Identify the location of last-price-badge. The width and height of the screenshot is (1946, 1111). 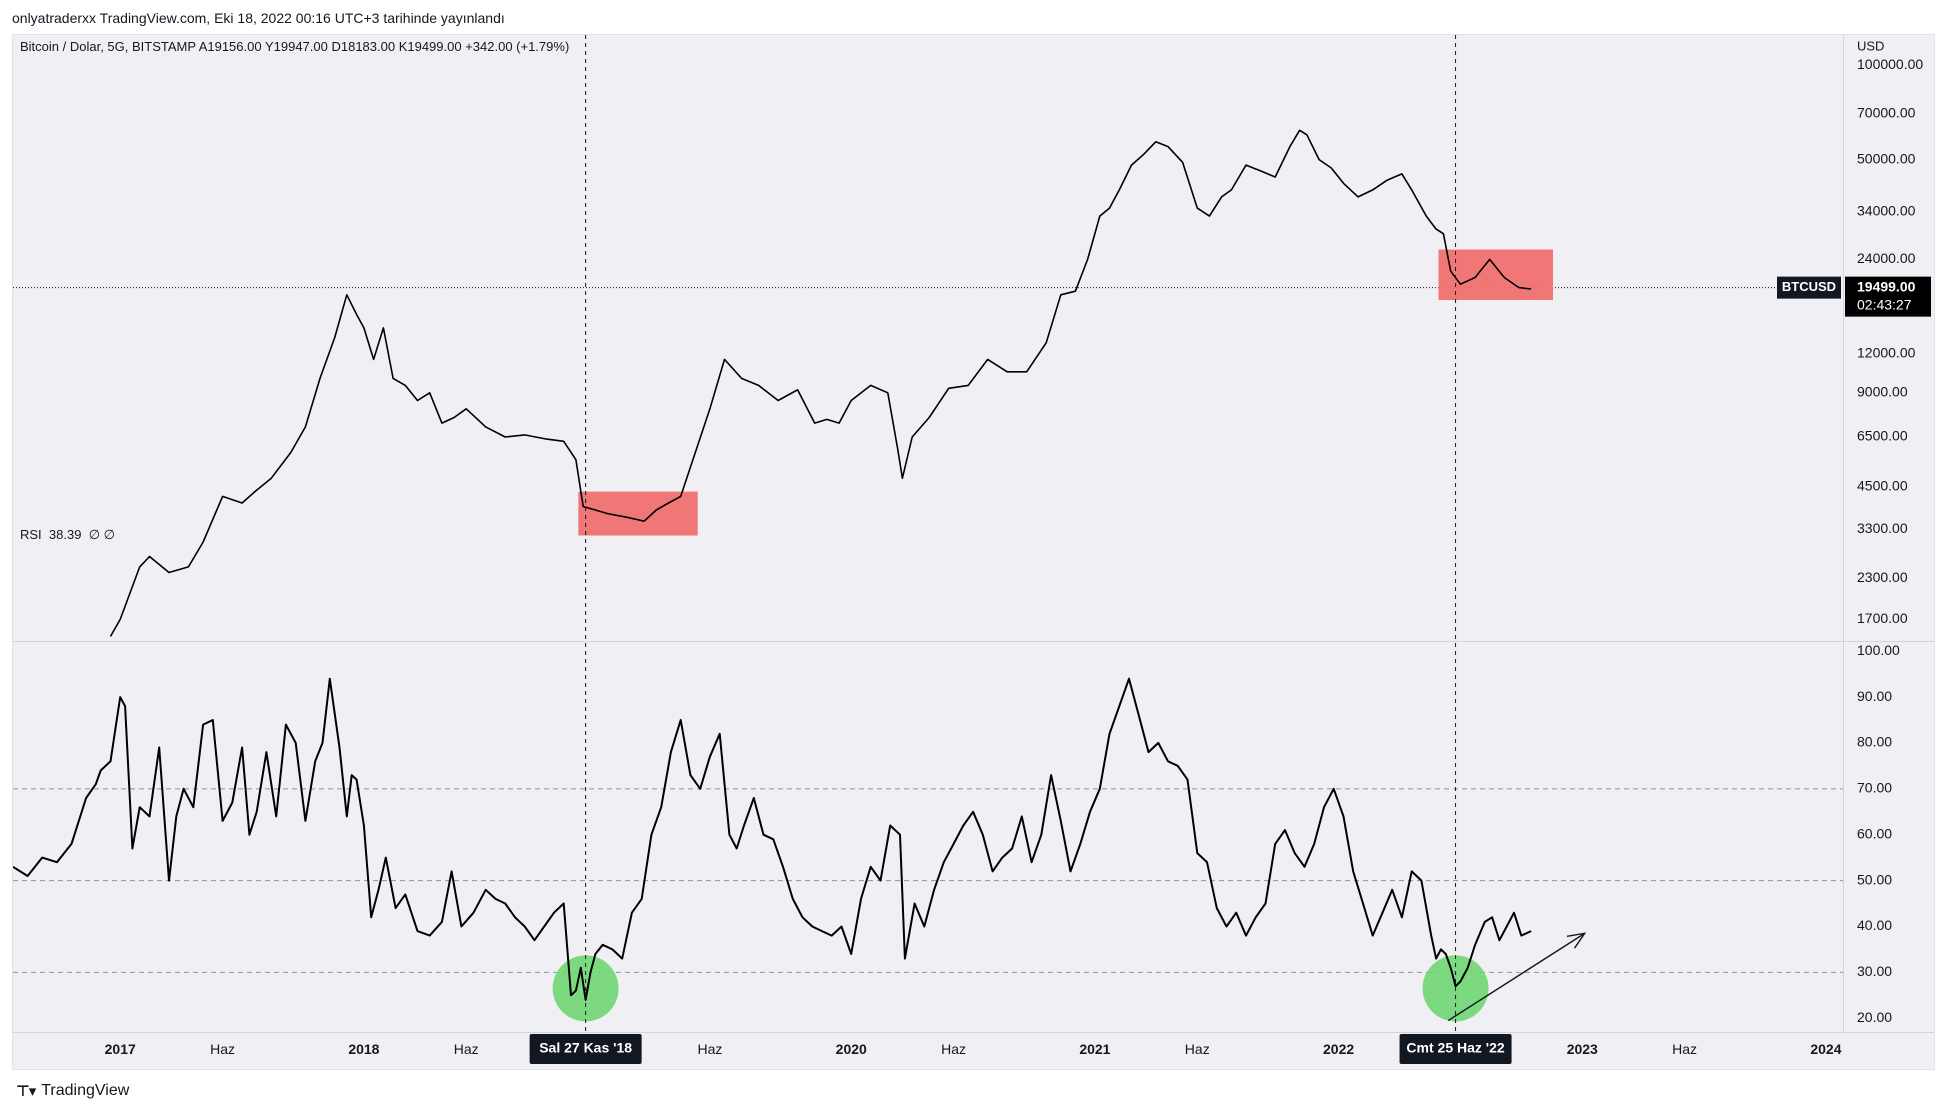
(1888, 296).